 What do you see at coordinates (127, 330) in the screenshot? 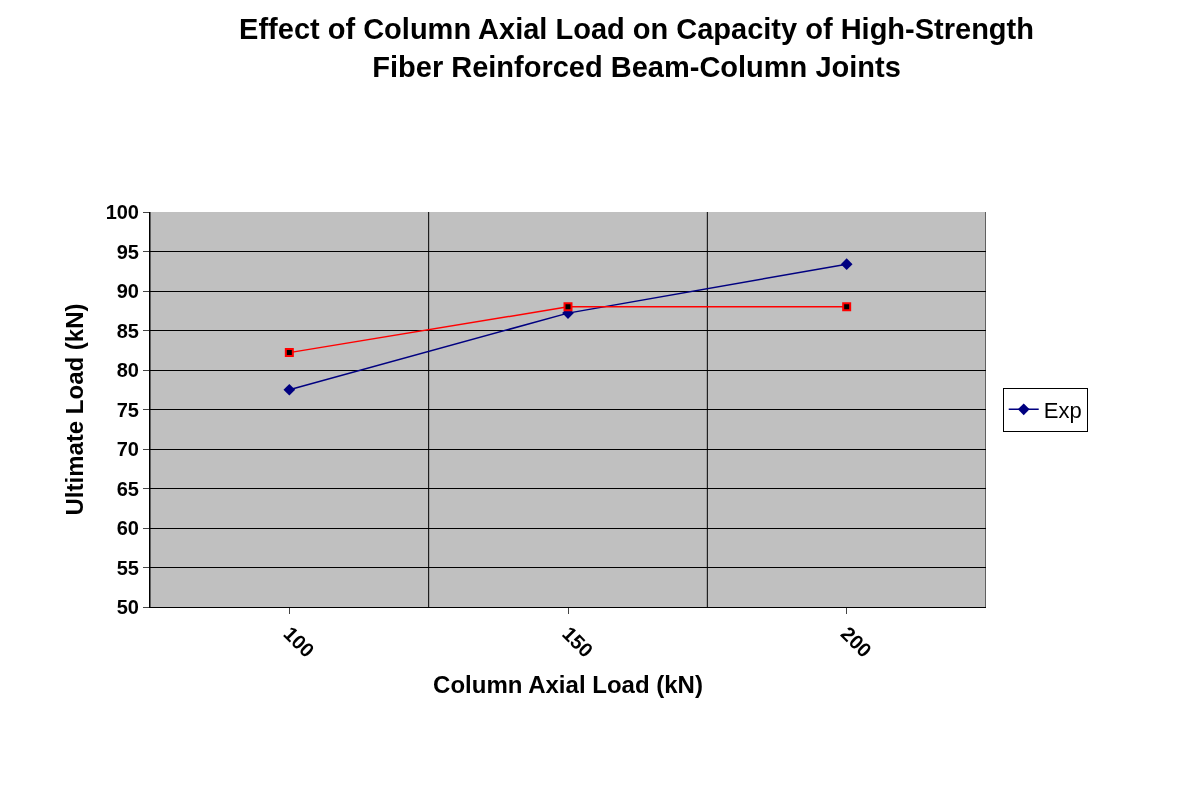
I see `y-tick-label: 85` at bounding box center [127, 330].